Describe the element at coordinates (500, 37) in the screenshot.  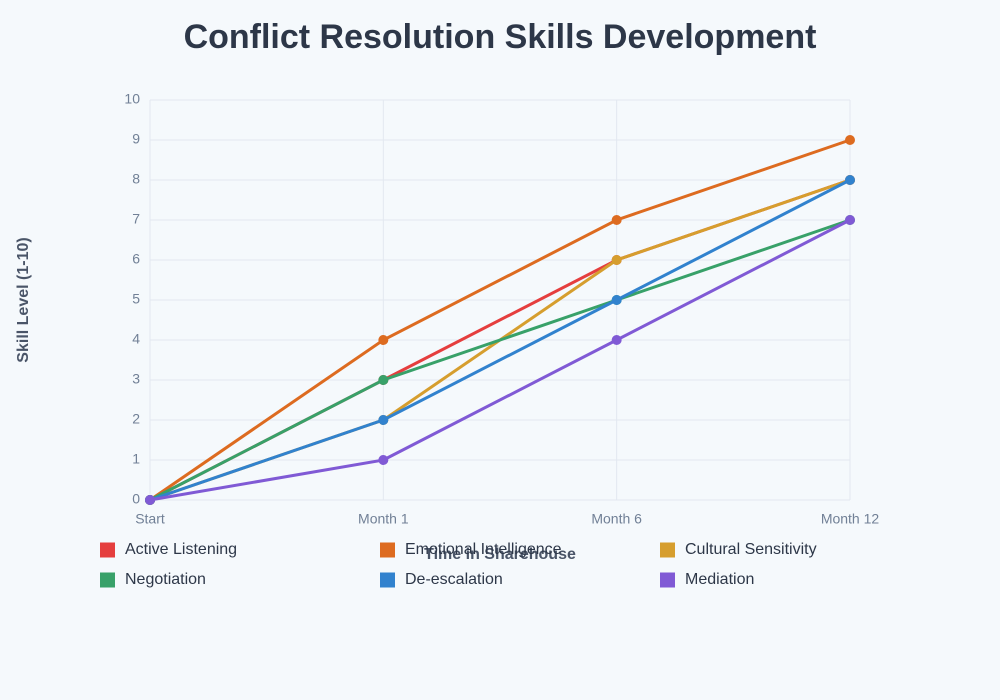
I see `chart-title: Conflict Resolution Skills Development` at that location.